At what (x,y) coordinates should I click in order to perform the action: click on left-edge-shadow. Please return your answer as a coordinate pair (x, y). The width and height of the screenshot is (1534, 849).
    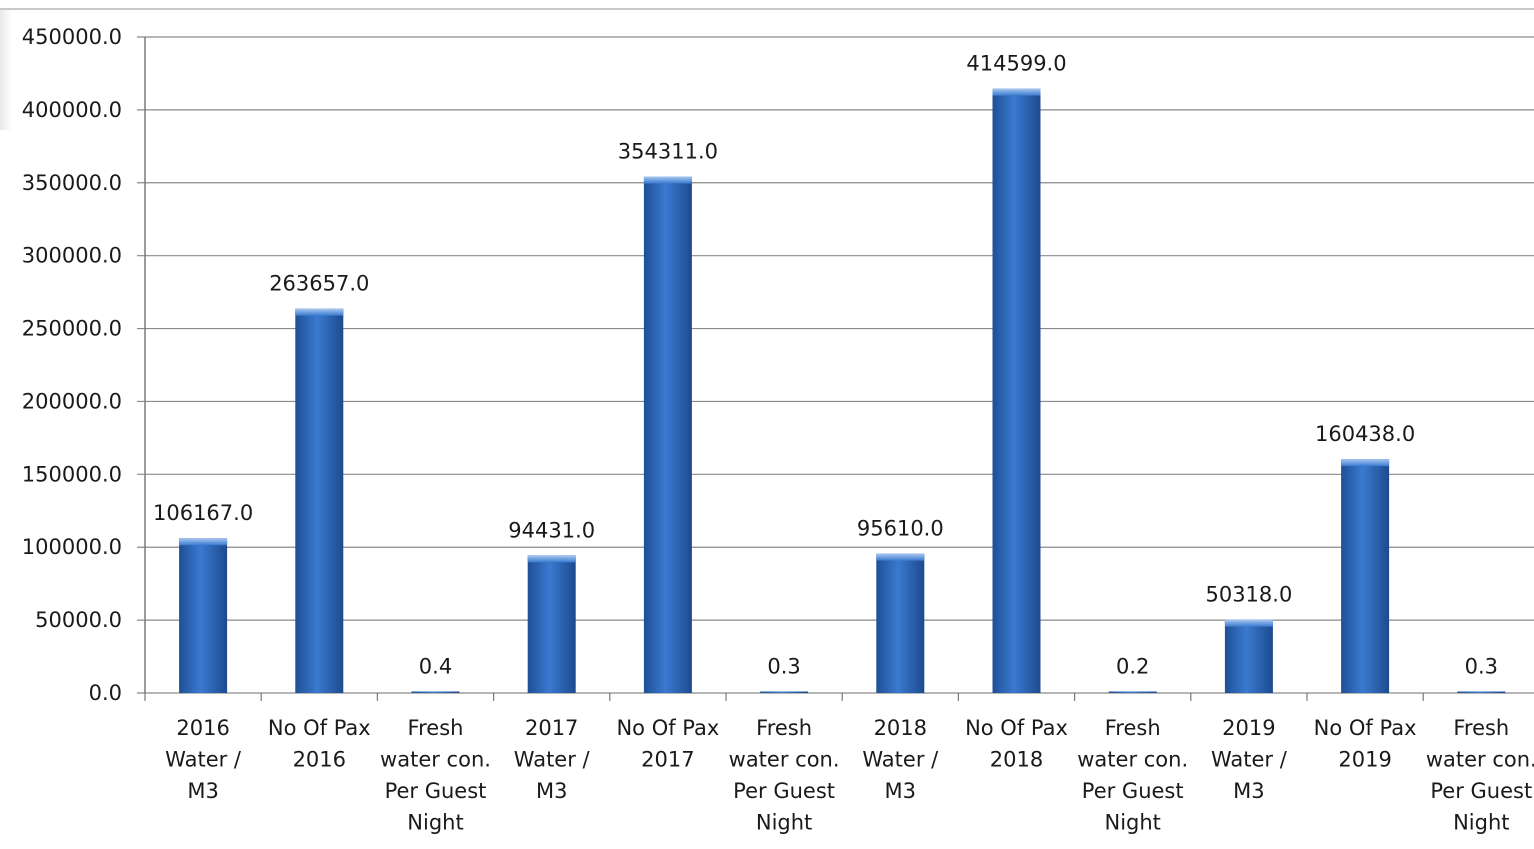
    Looking at the image, I should click on (6, 70).